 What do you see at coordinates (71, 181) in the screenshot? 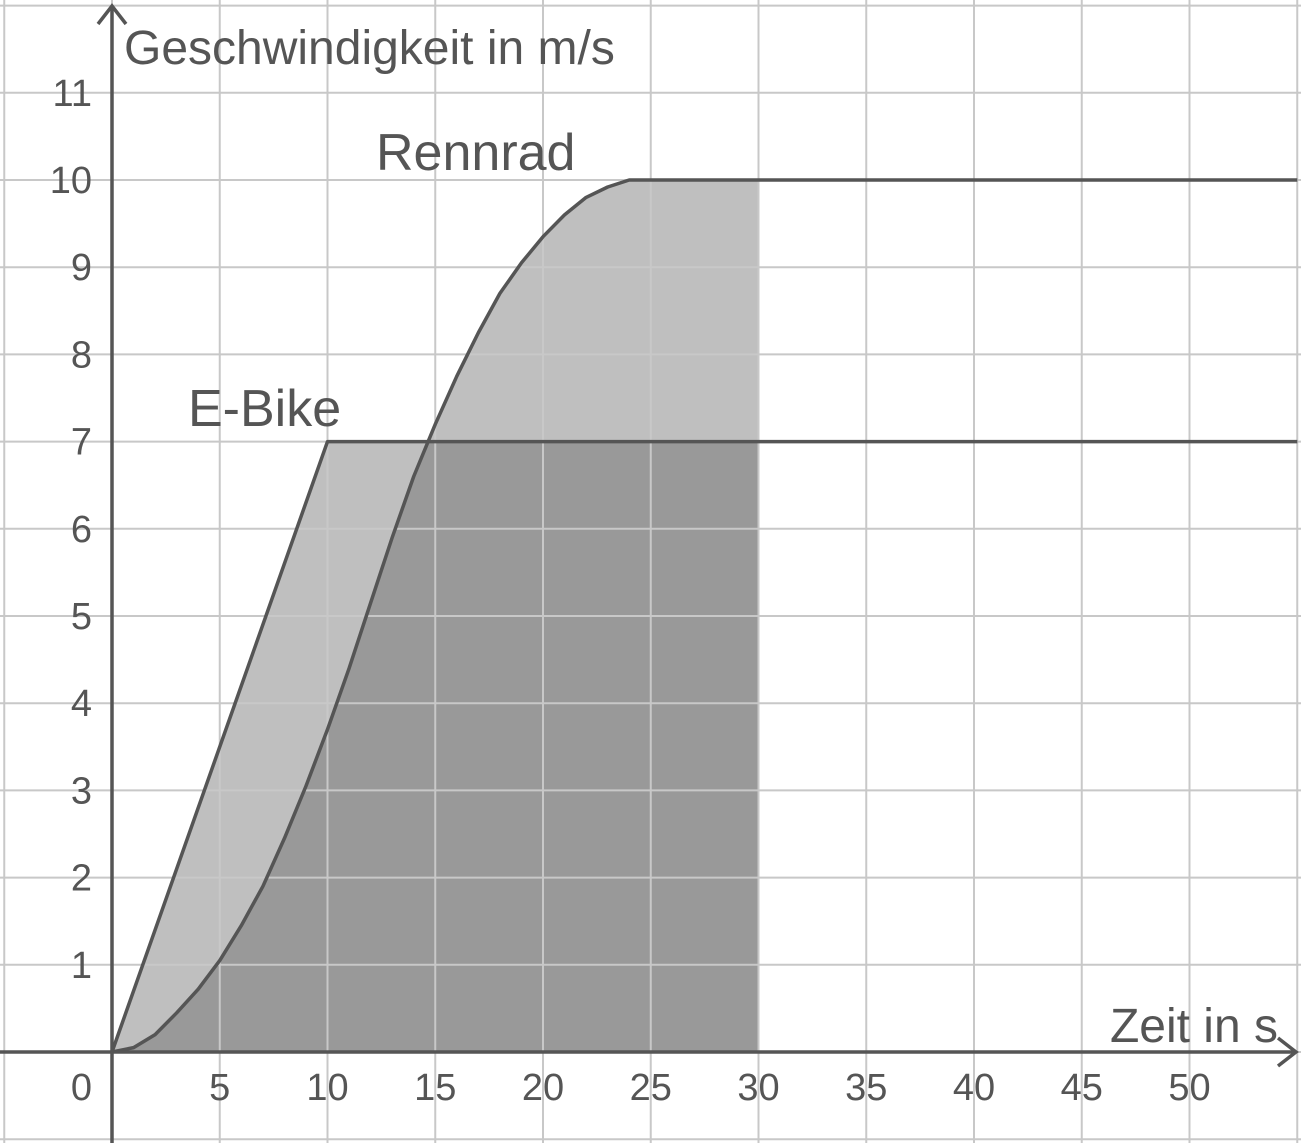
I see `y-tick-label: 10` at bounding box center [71, 181].